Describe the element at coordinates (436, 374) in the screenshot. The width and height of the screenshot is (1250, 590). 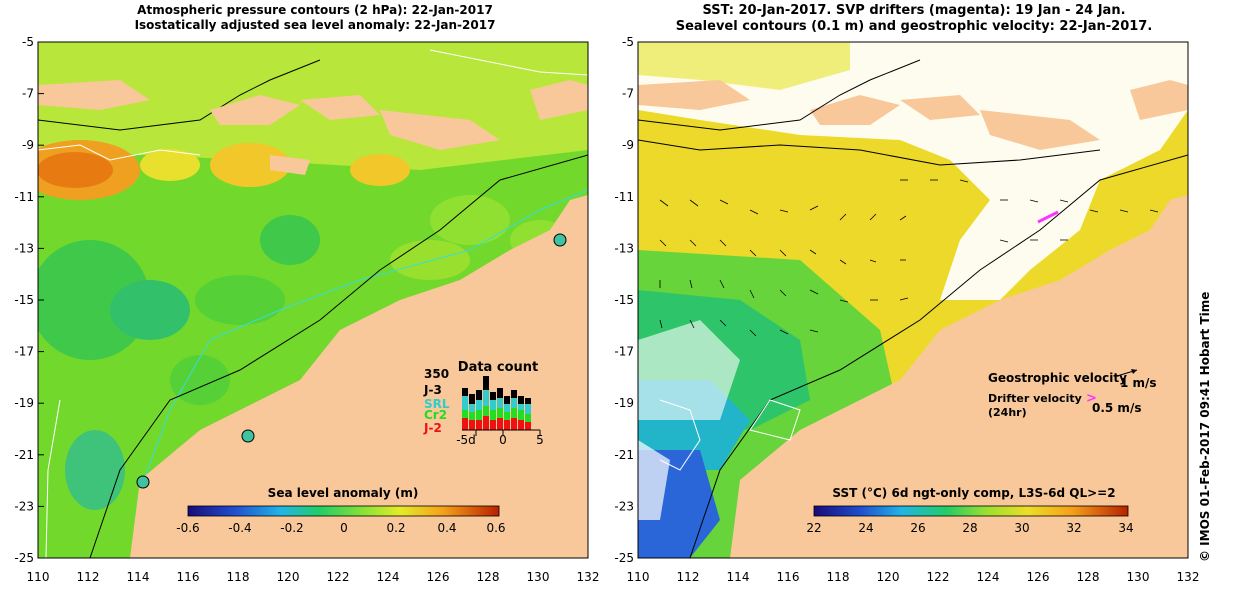
I see `data-count-max: 350` at that location.